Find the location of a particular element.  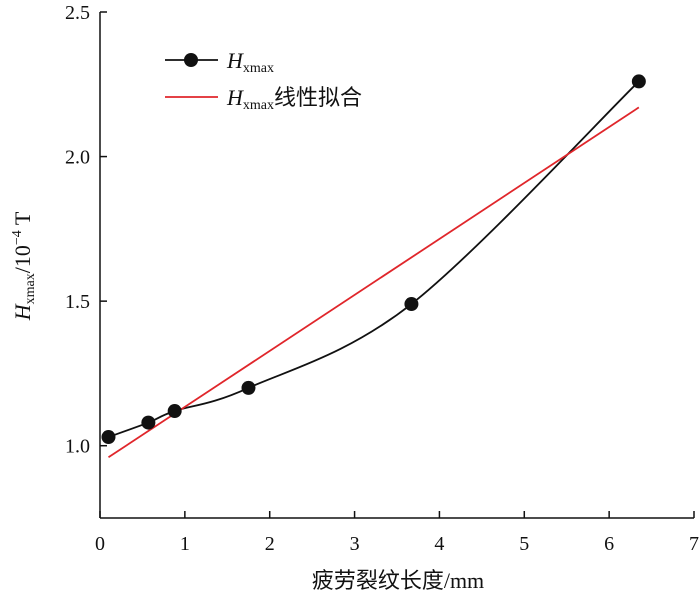

legend-marker-point is located at coordinates (191, 60).